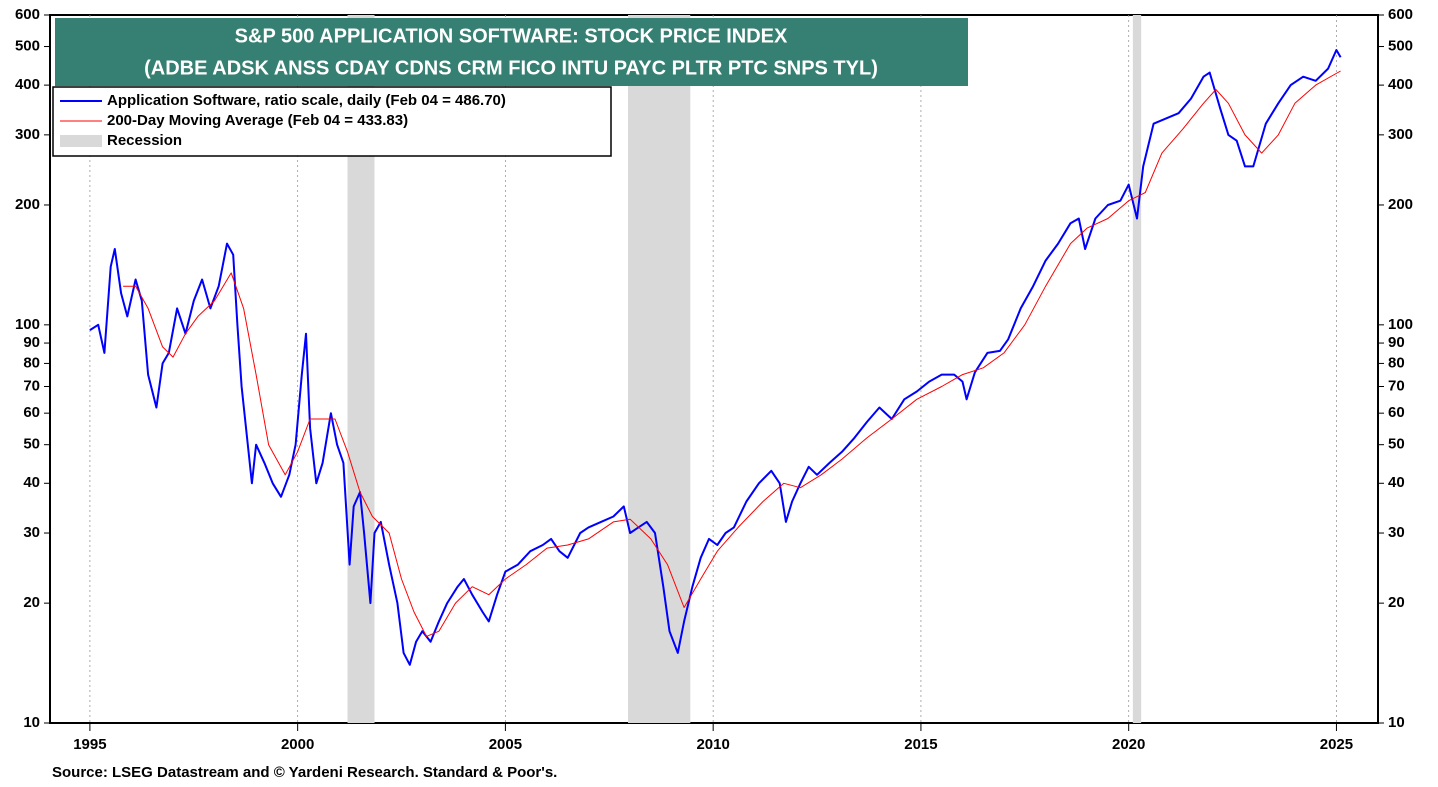 This screenshot has width=1438, height=787. Describe the element at coordinates (1396, 444) in the screenshot. I see `y2-tick-label: 50` at that location.